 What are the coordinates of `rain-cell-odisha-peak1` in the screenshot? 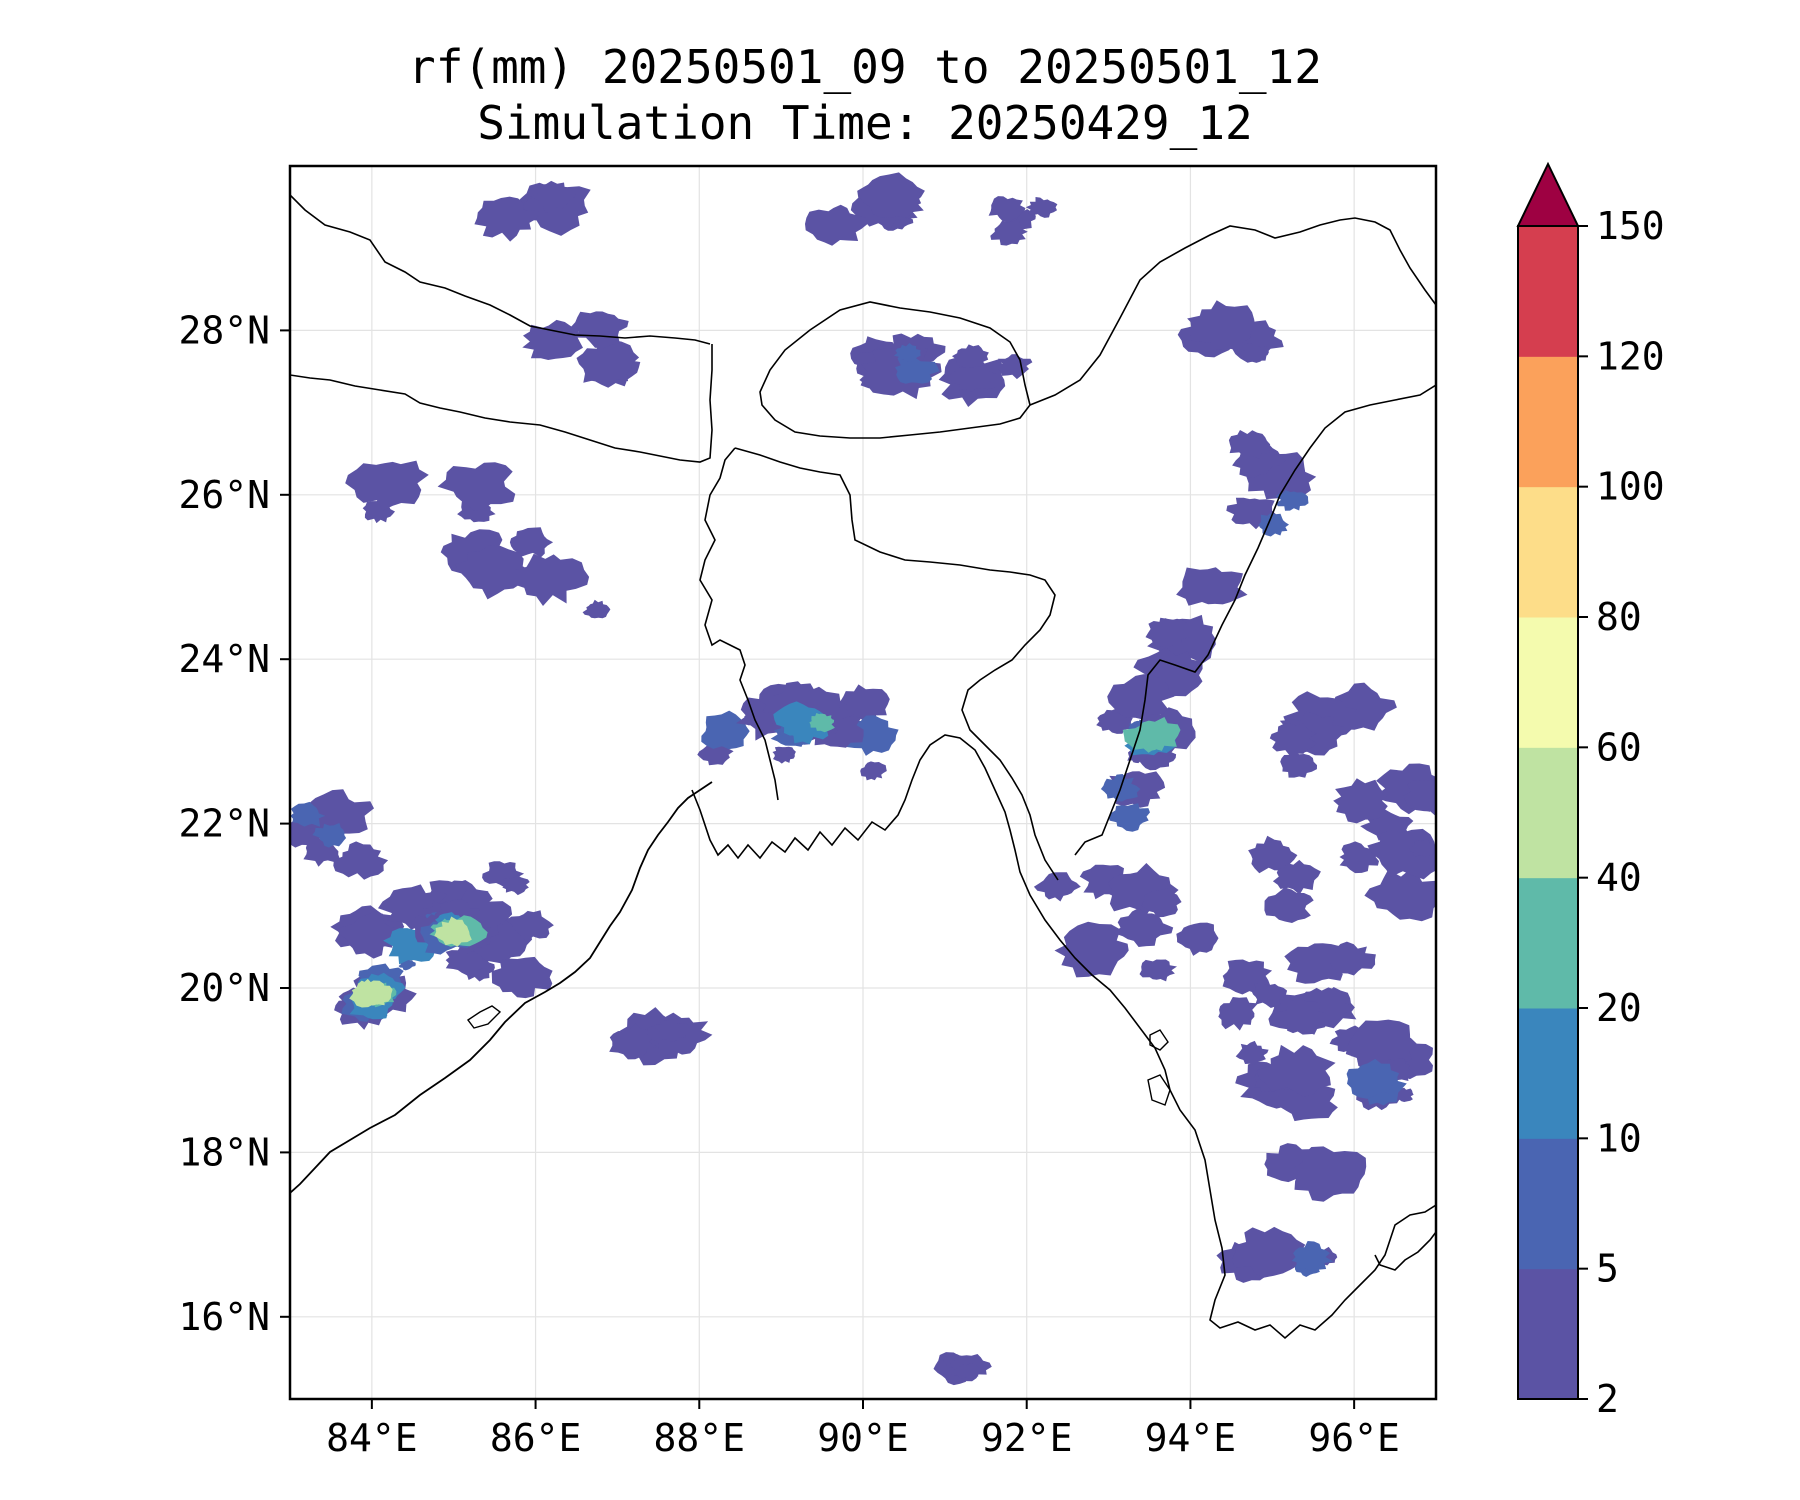 It's located at (454, 930).